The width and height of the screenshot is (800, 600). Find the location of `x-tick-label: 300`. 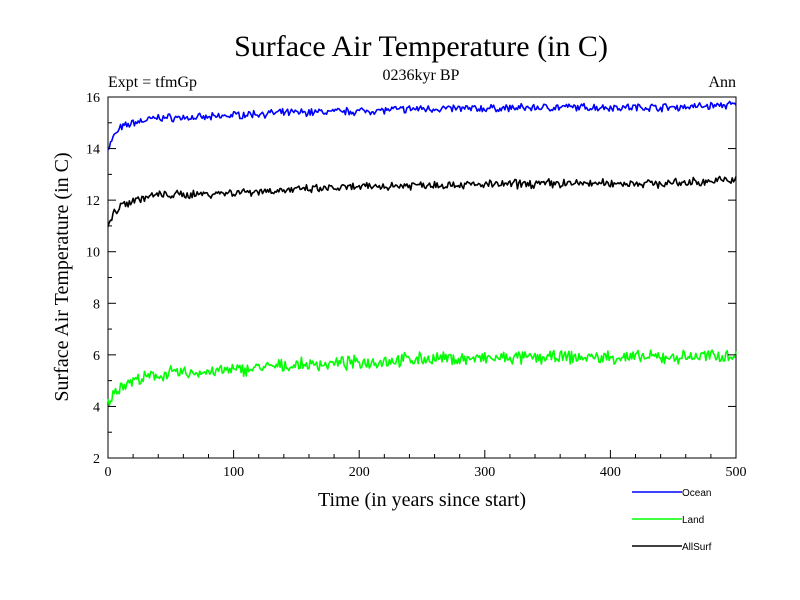

x-tick-label: 300 is located at coordinates (484, 472).